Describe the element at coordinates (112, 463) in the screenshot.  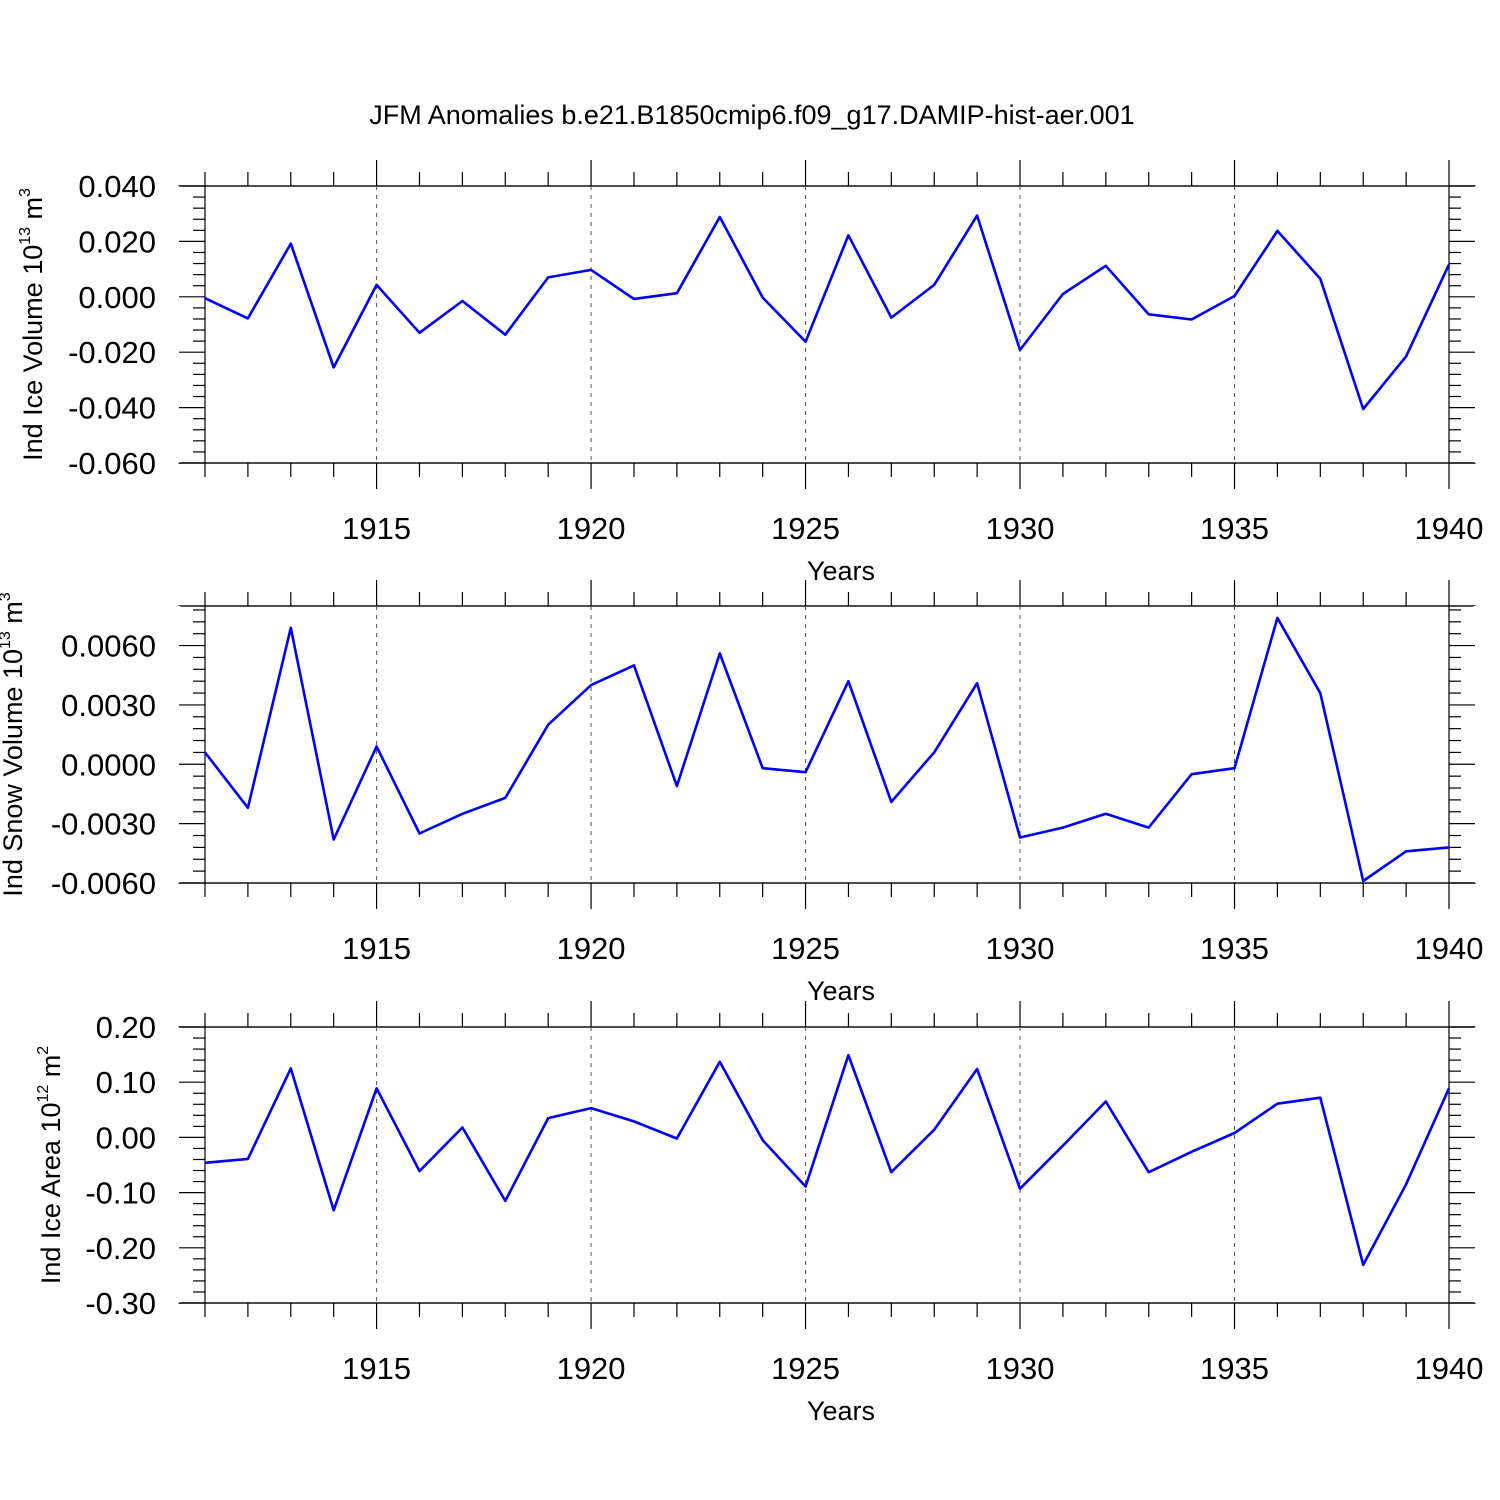
I see `y-tick-label: -0.060` at that location.